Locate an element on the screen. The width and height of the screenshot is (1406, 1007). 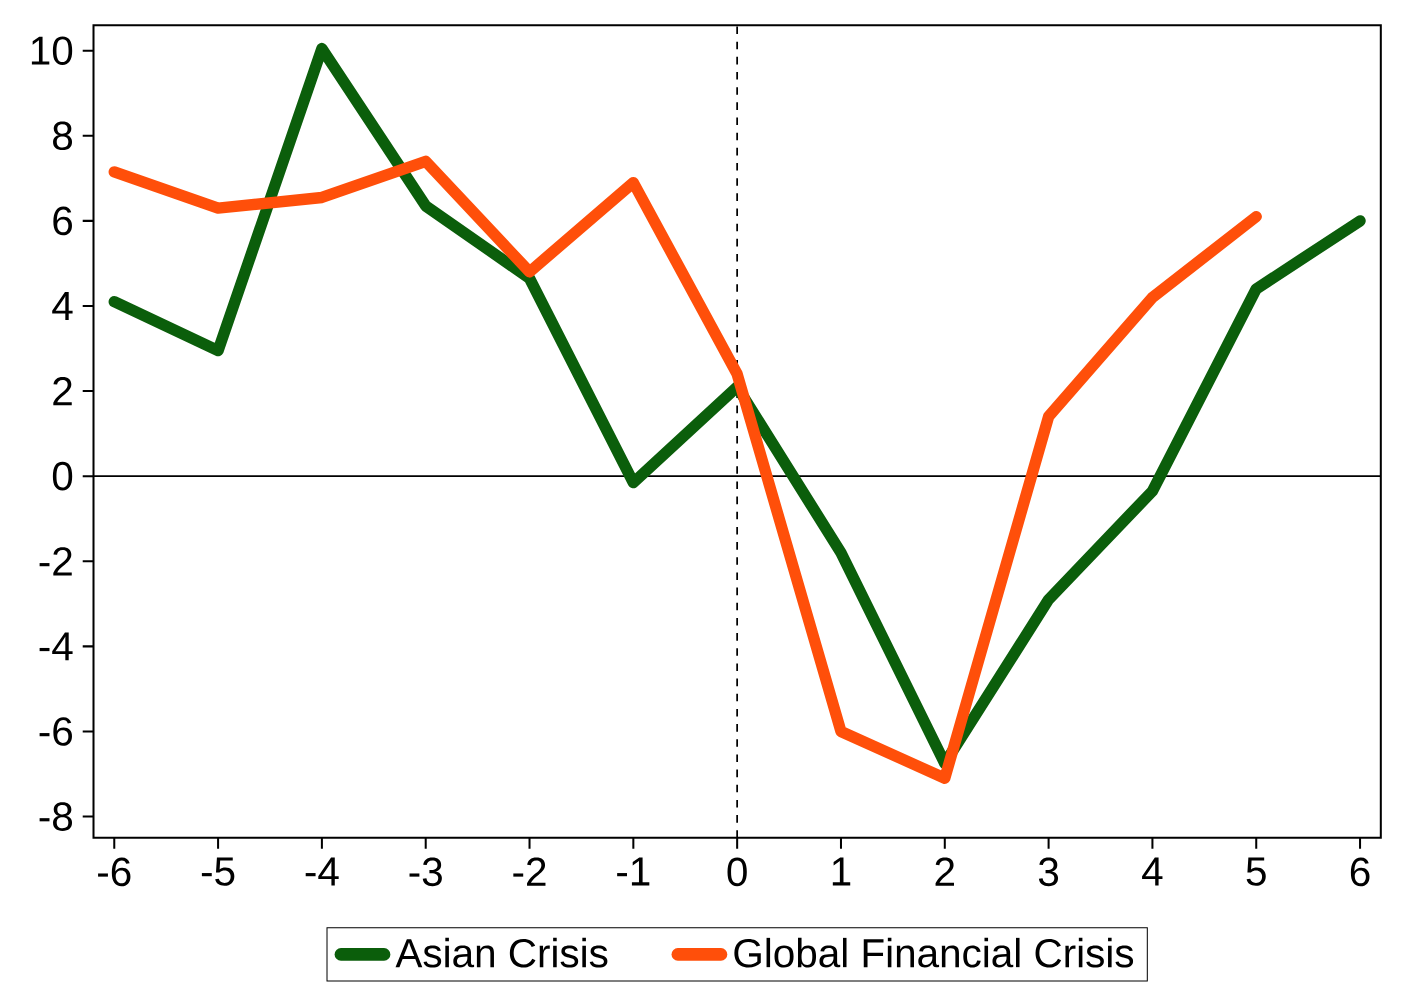
x-tick-label: -2 is located at coordinates (529, 871).